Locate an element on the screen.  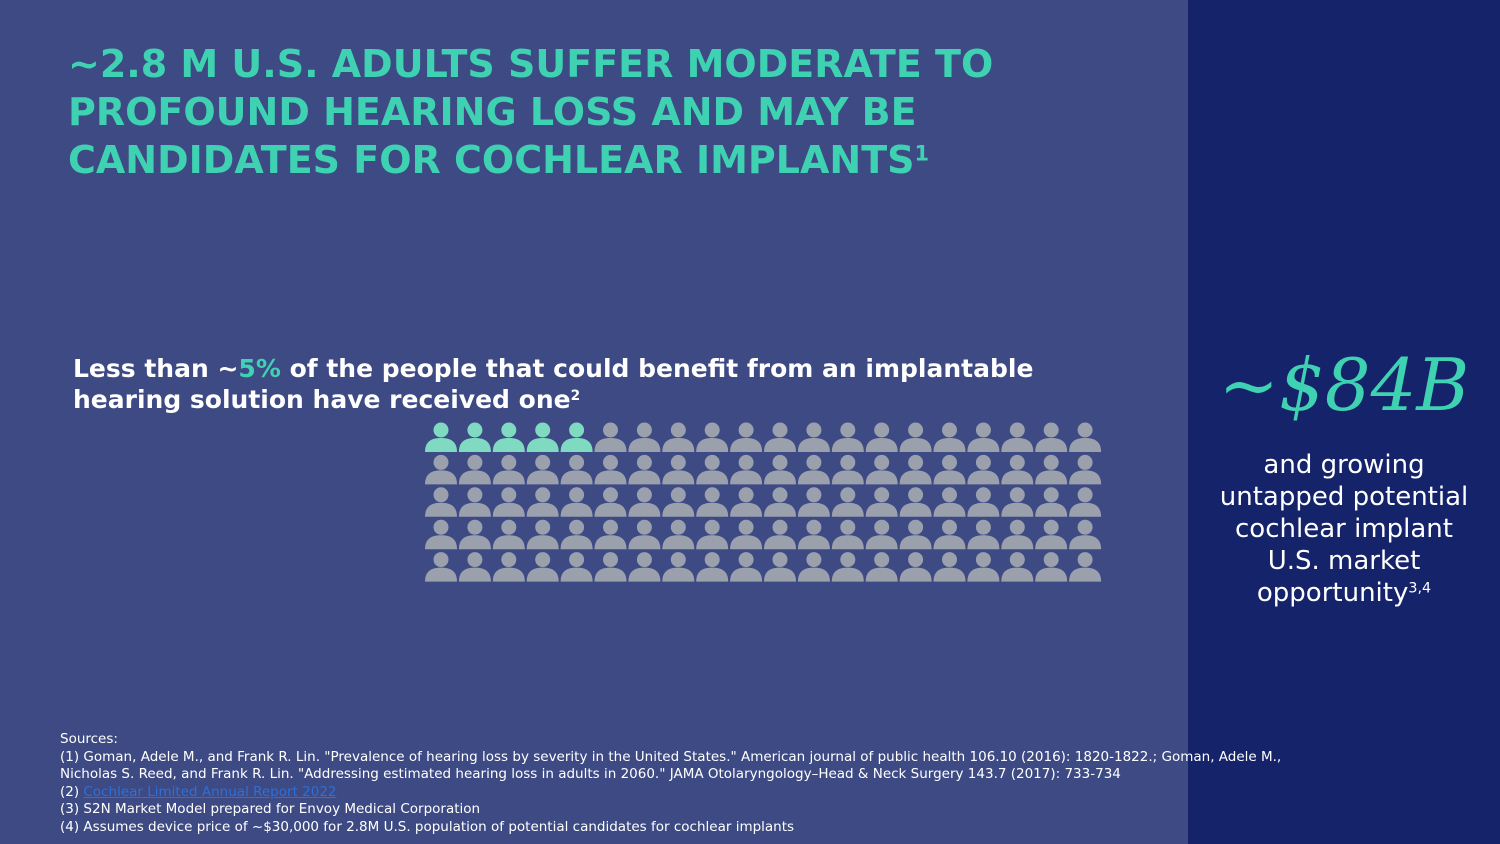
title-line: candidates for cochlear implants1 is located at coordinates (623, 160).